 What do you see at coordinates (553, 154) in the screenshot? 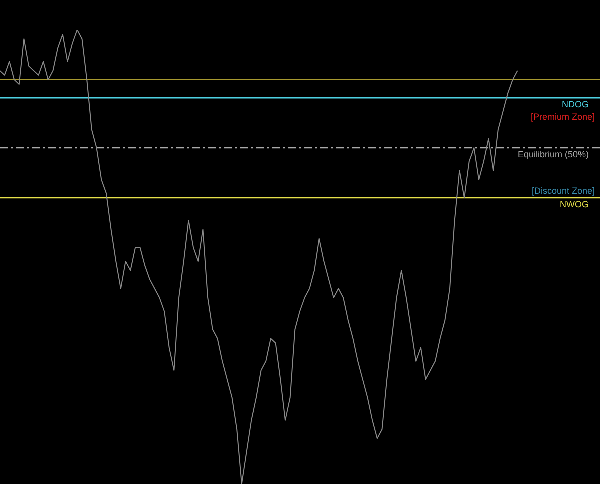
I see `ref-line-label: Equilibrium (50%)` at bounding box center [553, 154].